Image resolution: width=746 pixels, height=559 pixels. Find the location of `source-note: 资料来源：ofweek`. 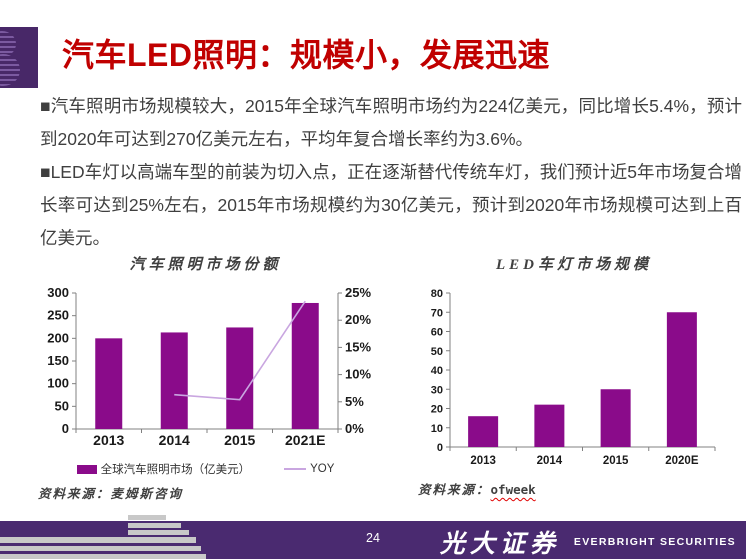

source-note: 资料来源：ofweek is located at coordinates (574, 488).